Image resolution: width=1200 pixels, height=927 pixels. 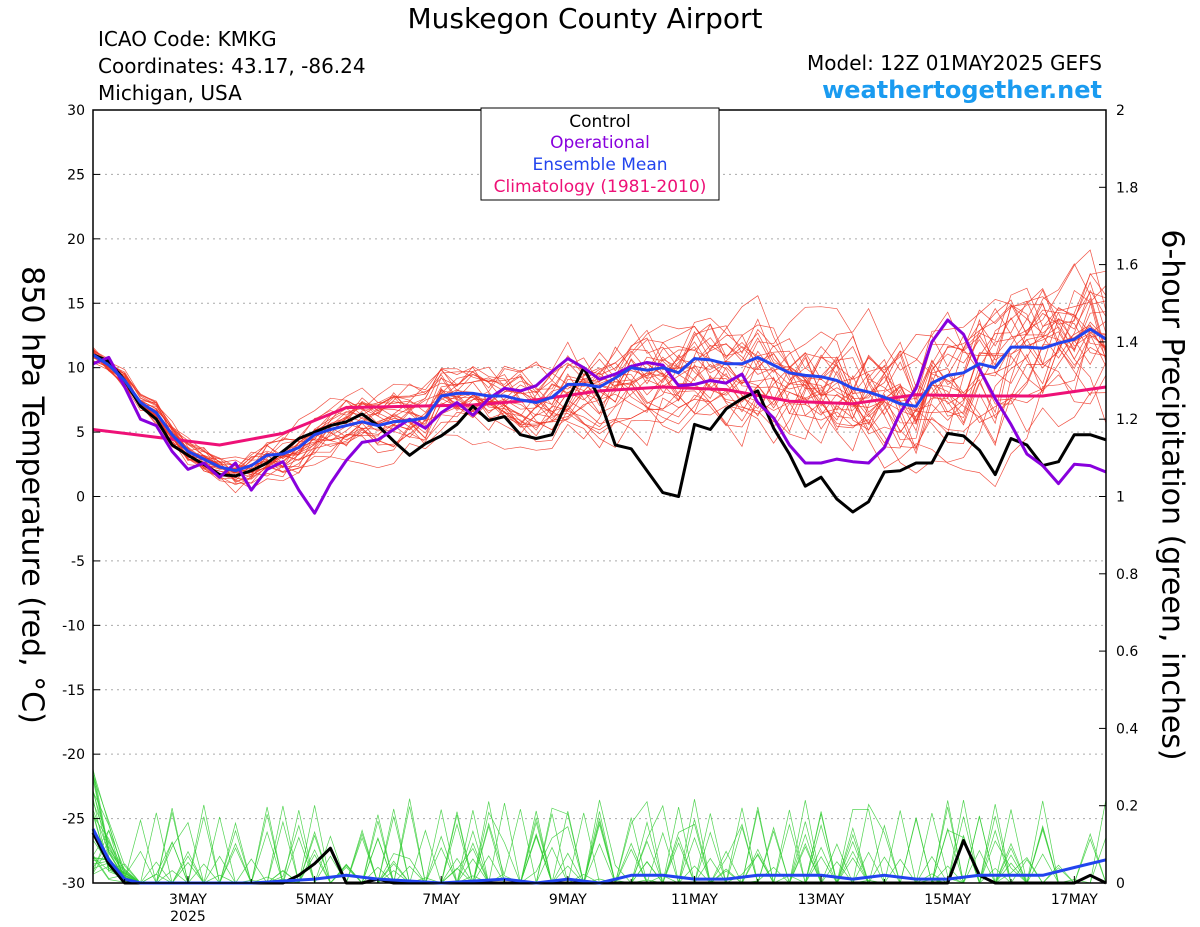 What do you see at coordinates (585, 18) in the screenshot?
I see `chart-title: Muskegon County Airport` at bounding box center [585, 18].